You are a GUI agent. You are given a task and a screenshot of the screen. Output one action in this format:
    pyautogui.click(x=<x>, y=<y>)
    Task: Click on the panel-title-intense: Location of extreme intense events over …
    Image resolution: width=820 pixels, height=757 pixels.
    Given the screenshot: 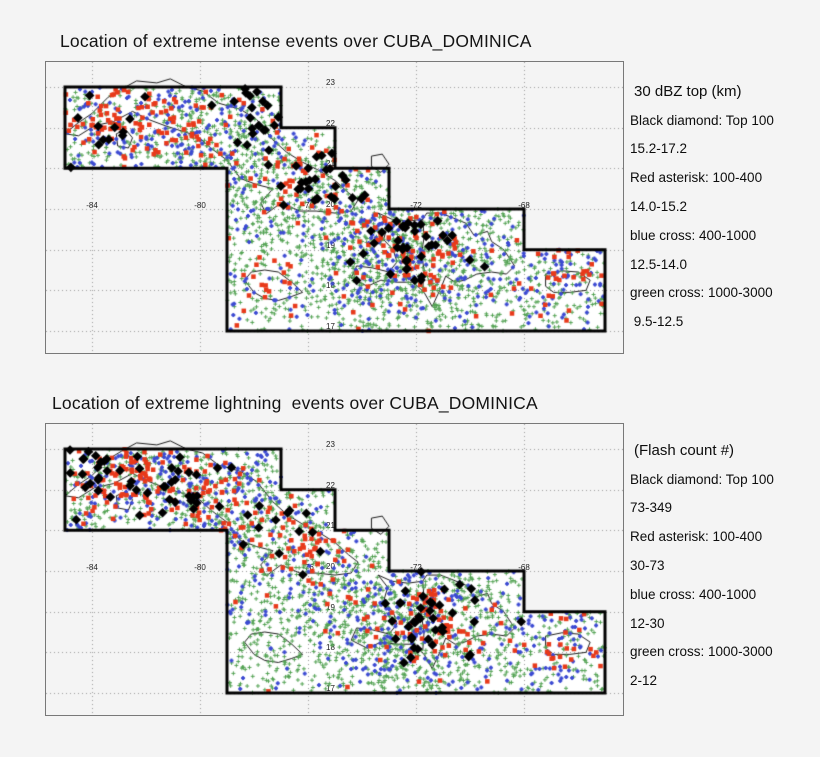 What is the action you would take?
    pyautogui.click(x=296, y=41)
    